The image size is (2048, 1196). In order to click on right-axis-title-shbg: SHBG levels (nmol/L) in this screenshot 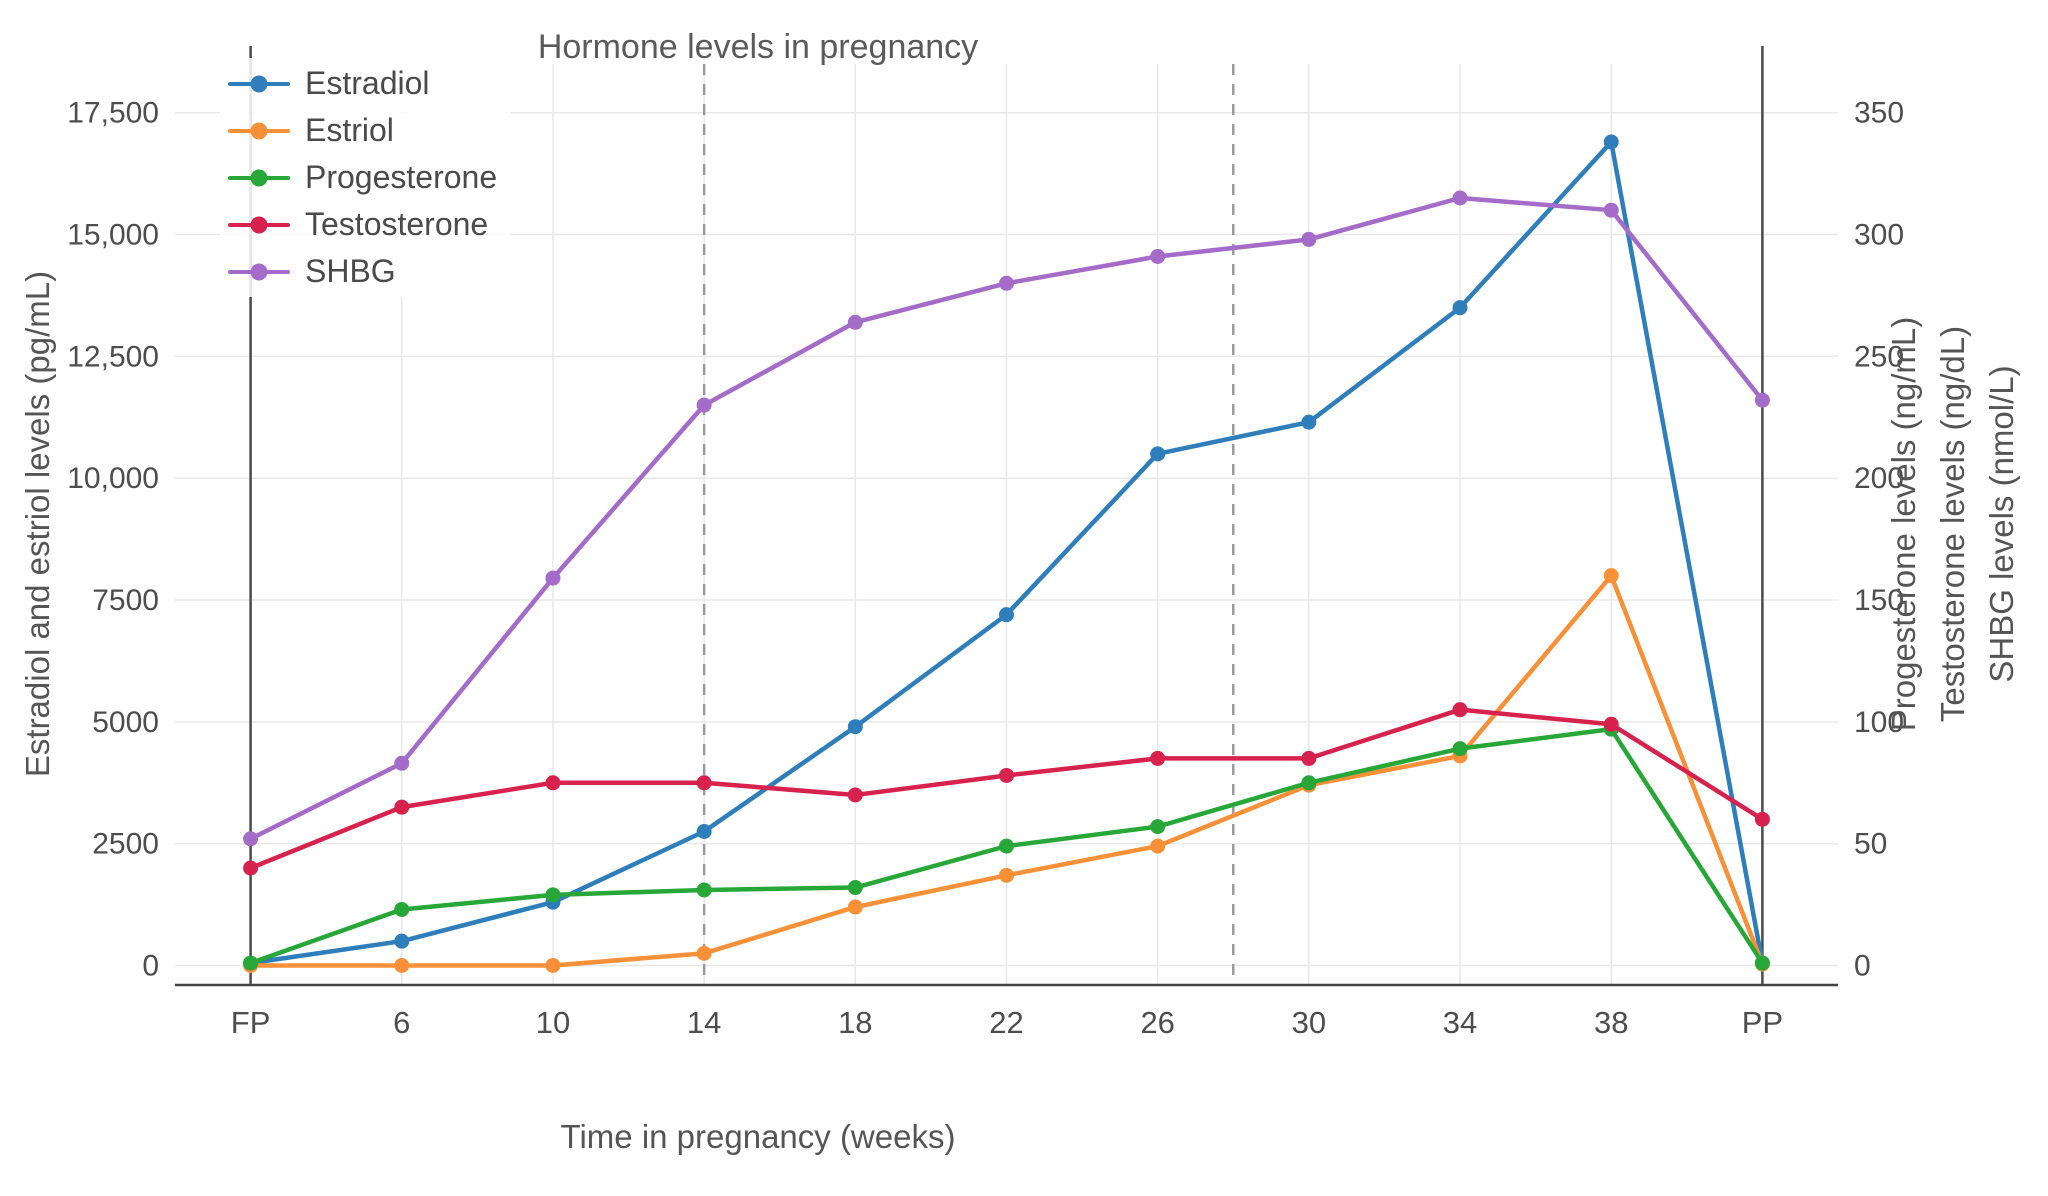, I will do `click(2001, 524)`.